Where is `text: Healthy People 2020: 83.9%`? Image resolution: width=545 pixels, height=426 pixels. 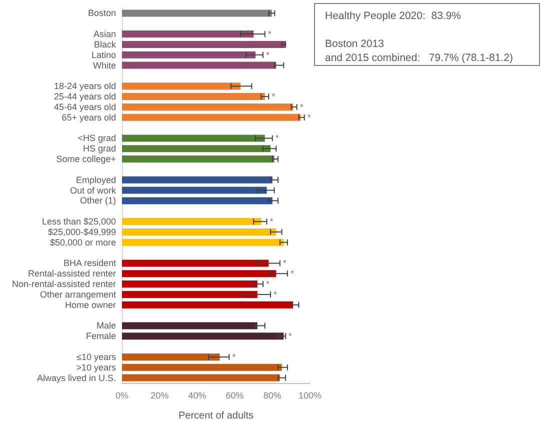
text: Healthy People 2020: 83.9% is located at coordinates (393, 16).